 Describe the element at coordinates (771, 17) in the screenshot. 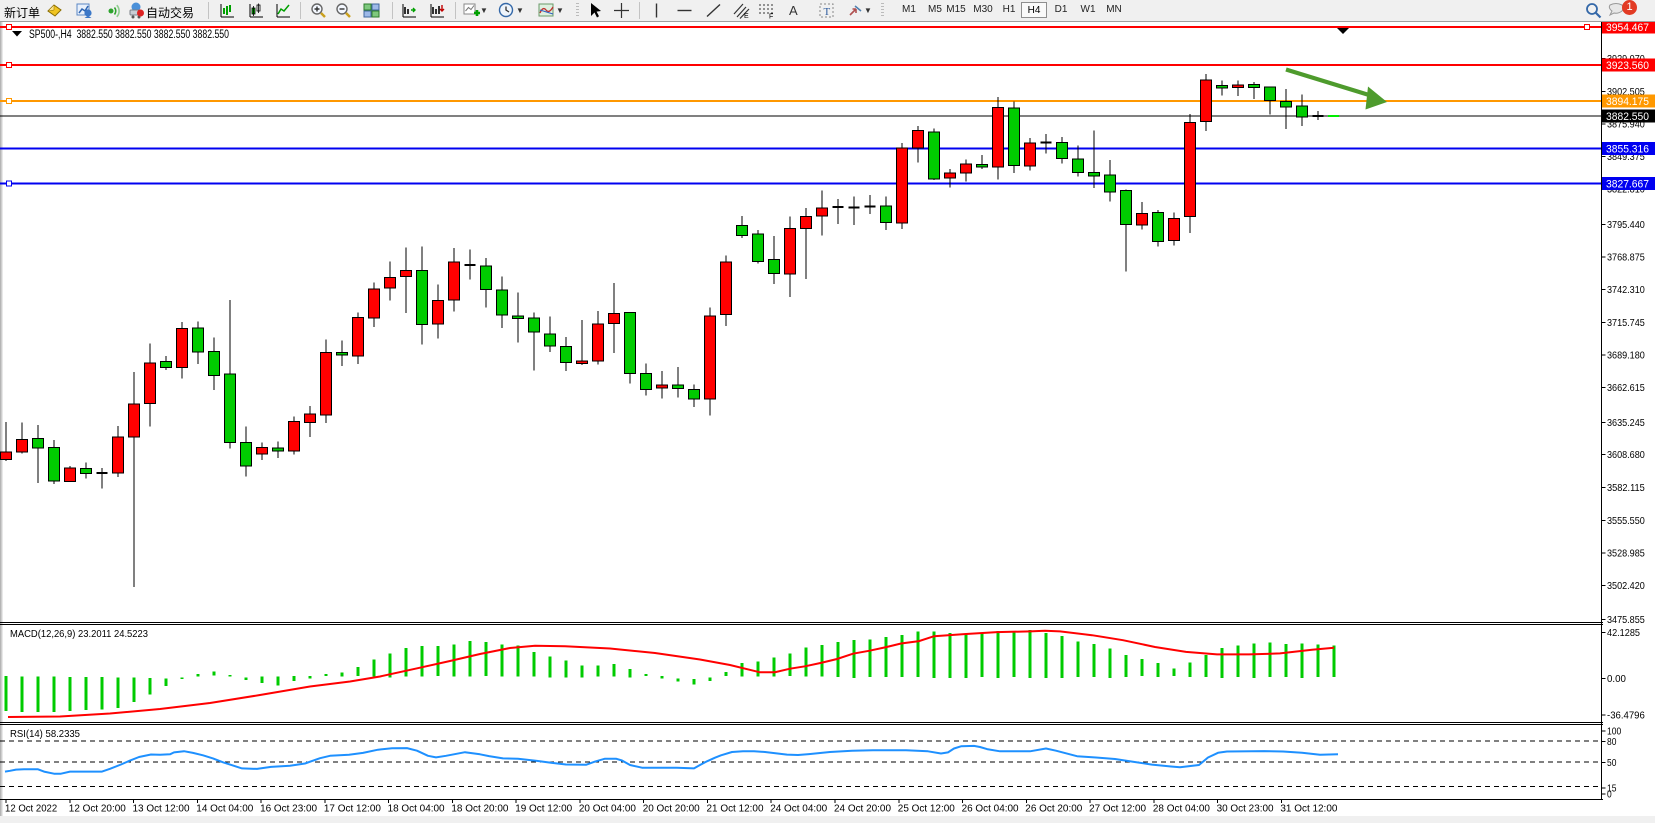

I see `svg-text: F` at that location.